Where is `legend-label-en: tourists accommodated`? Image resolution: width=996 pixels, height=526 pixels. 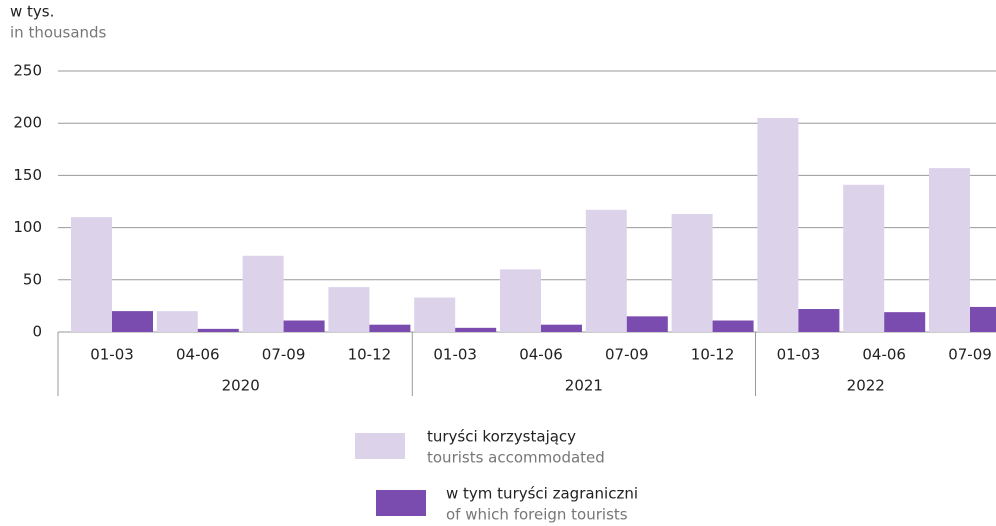
legend-label-en: tourists accommodated is located at coordinates (516, 458).